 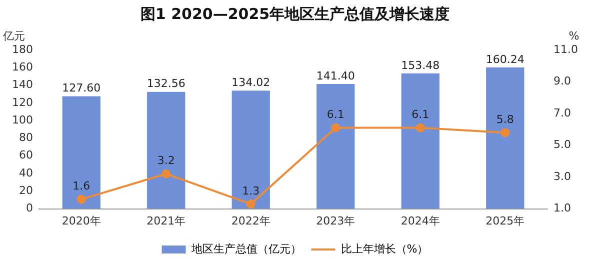 I want to click on y-axis-title: 亿元, so click(x=13, y=35).